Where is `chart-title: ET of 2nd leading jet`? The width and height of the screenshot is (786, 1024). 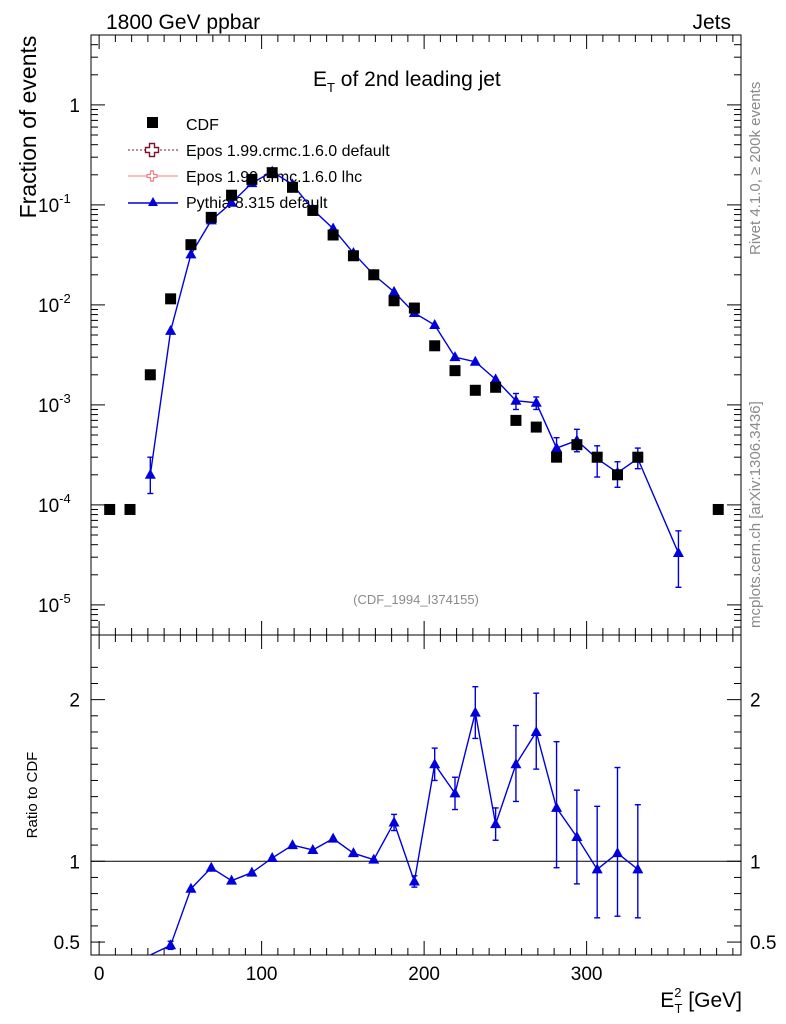 chart-title: ET of 2nd leading jet is located at coordinates (407, 81).